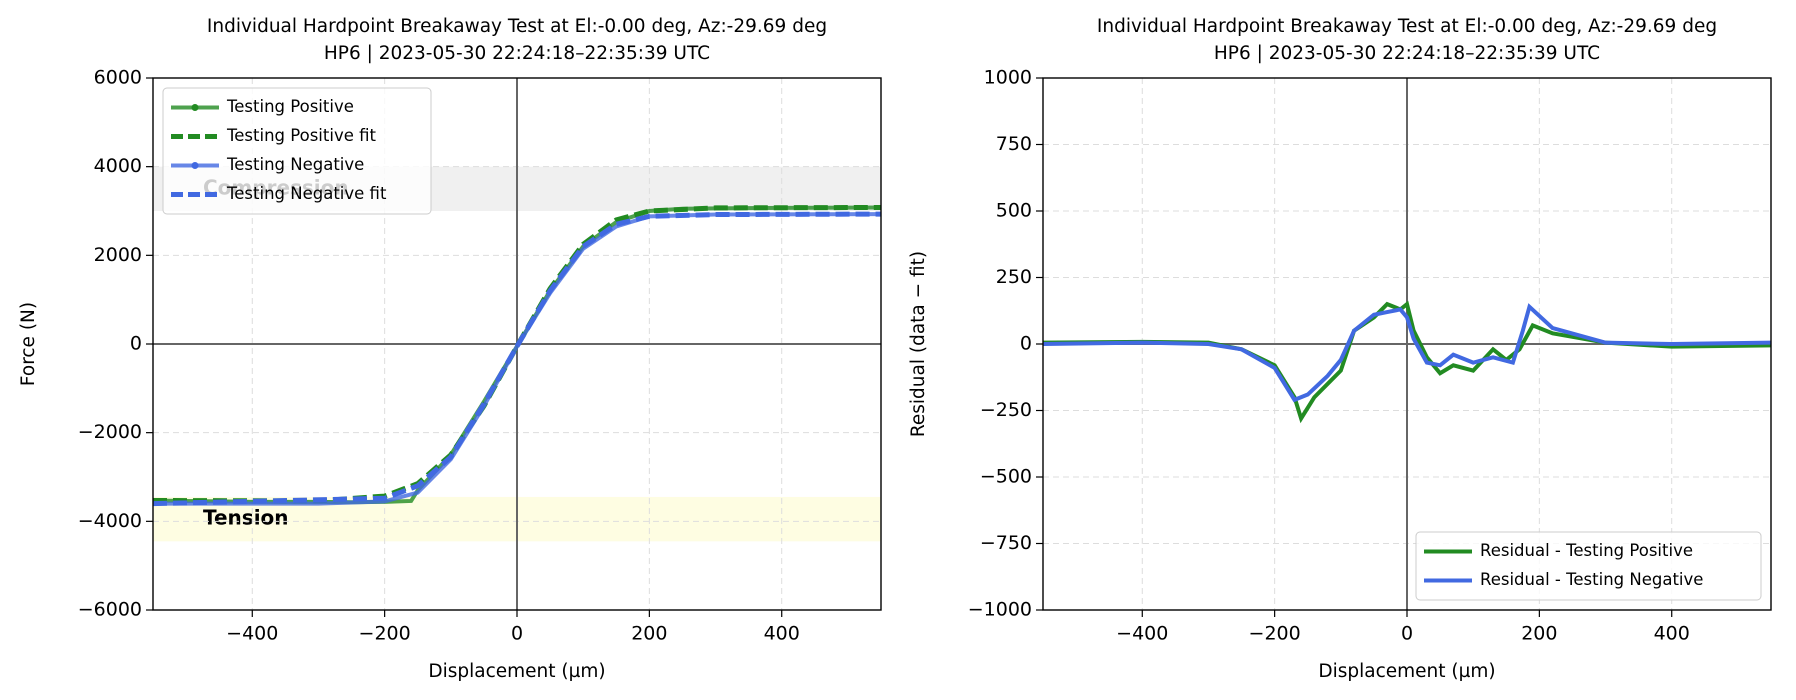  Describe the element at coordinates (118, 166) in the screenshot. I see `y-tick-label: 4000` at that location.